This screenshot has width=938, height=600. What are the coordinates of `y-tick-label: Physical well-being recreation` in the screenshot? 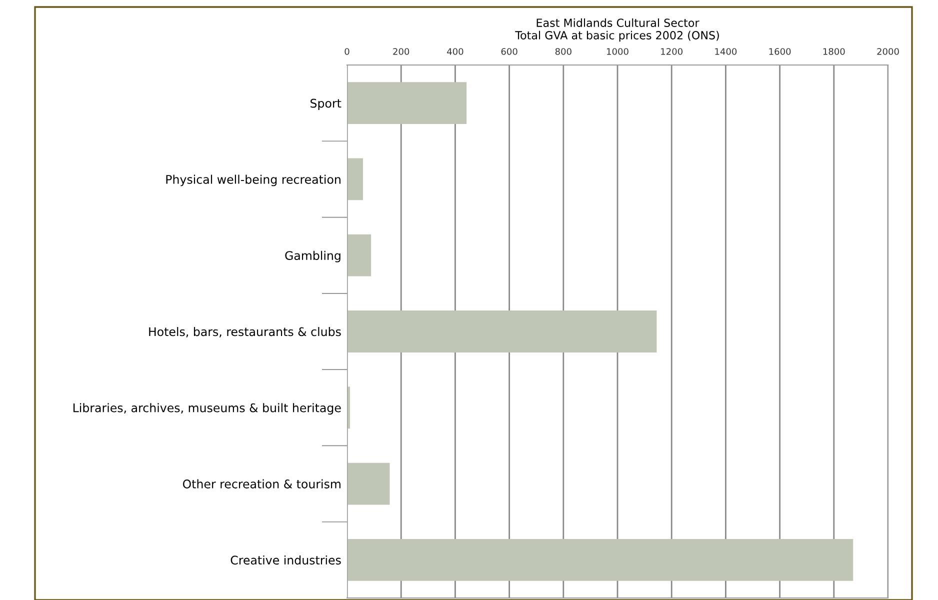 It's located at (253, 180).